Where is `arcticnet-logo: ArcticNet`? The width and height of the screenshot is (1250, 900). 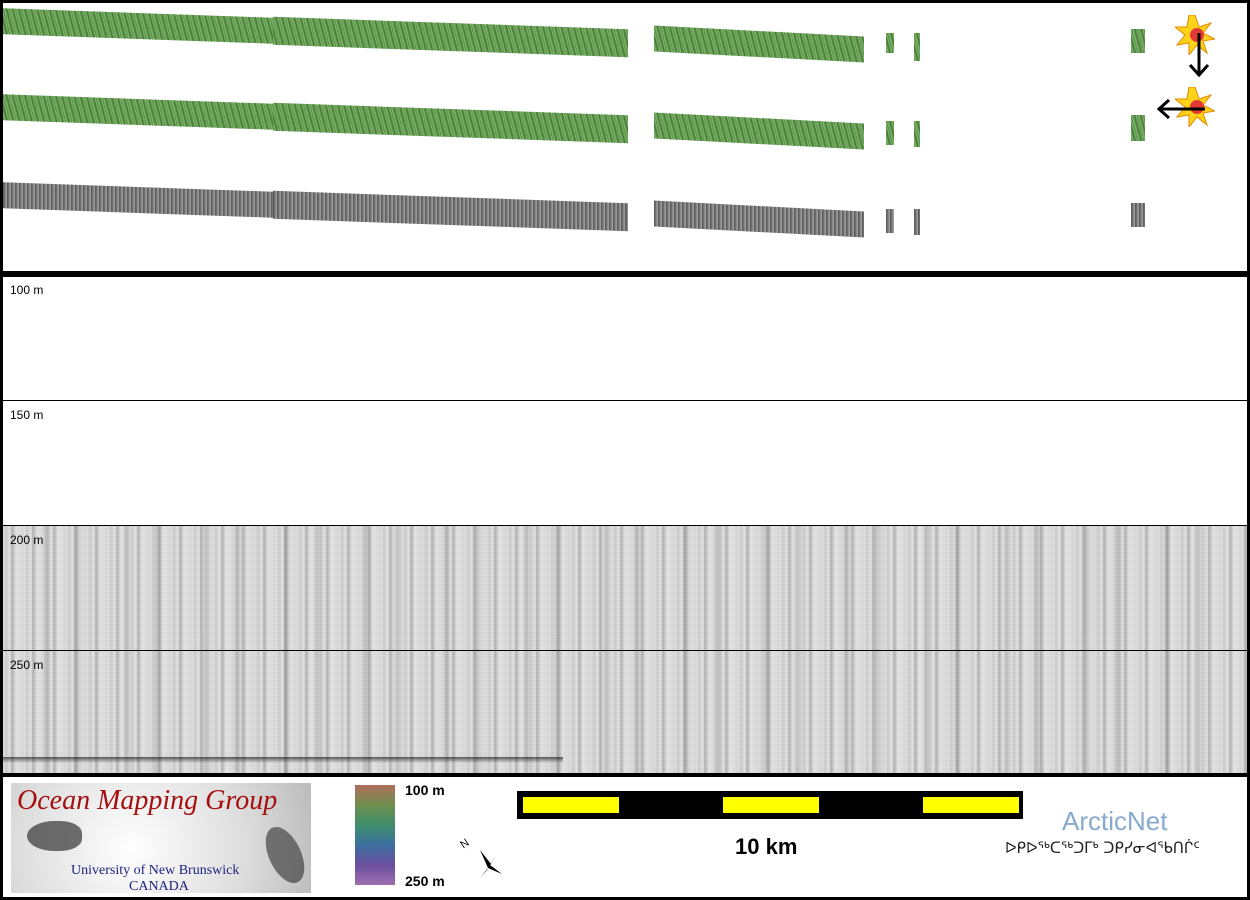
arcticnet-logo: ArcticNet is located at coordinates (1115, 821).